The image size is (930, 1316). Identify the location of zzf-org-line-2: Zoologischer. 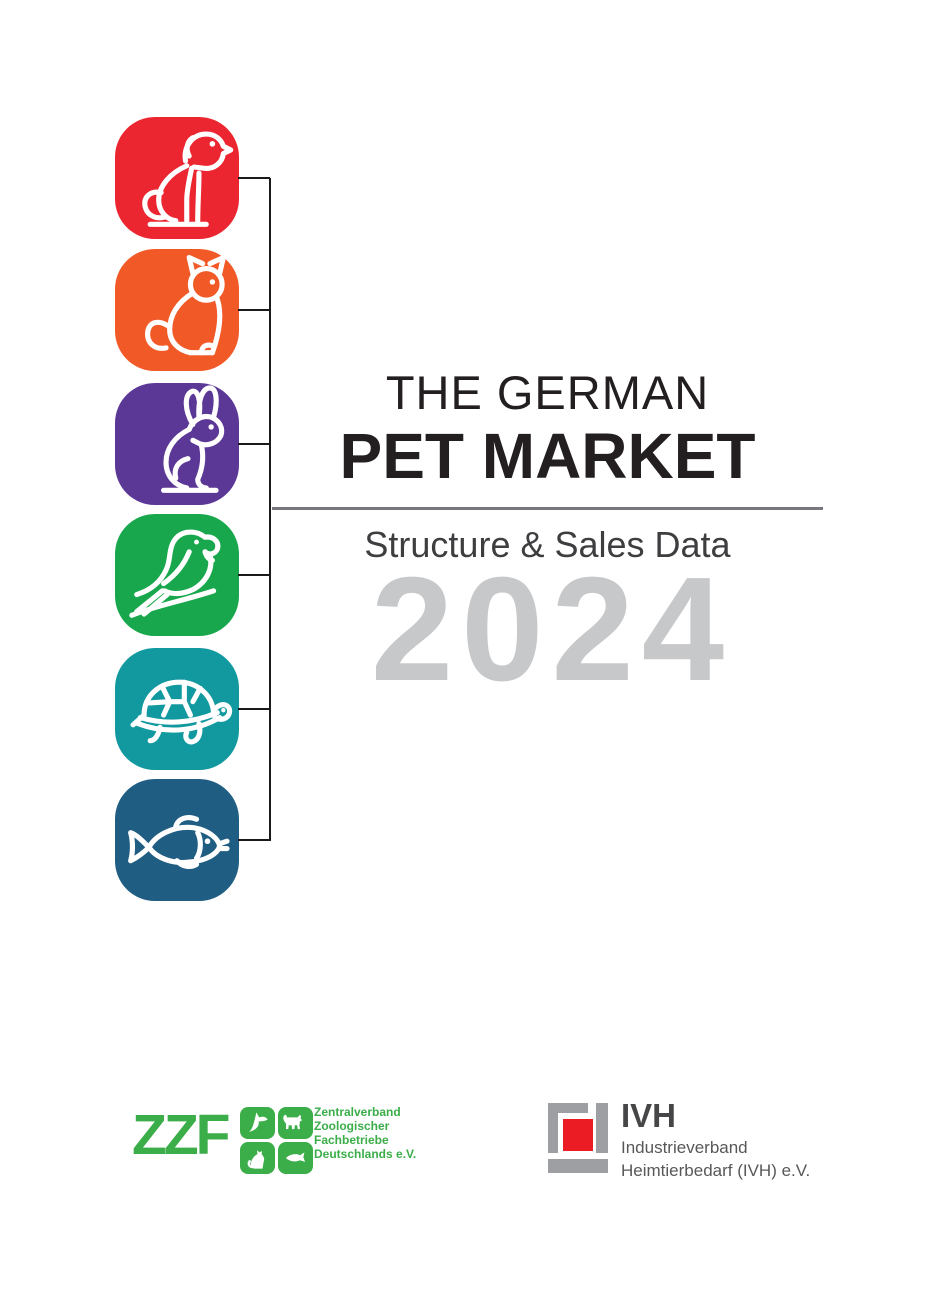
(352, 1126).